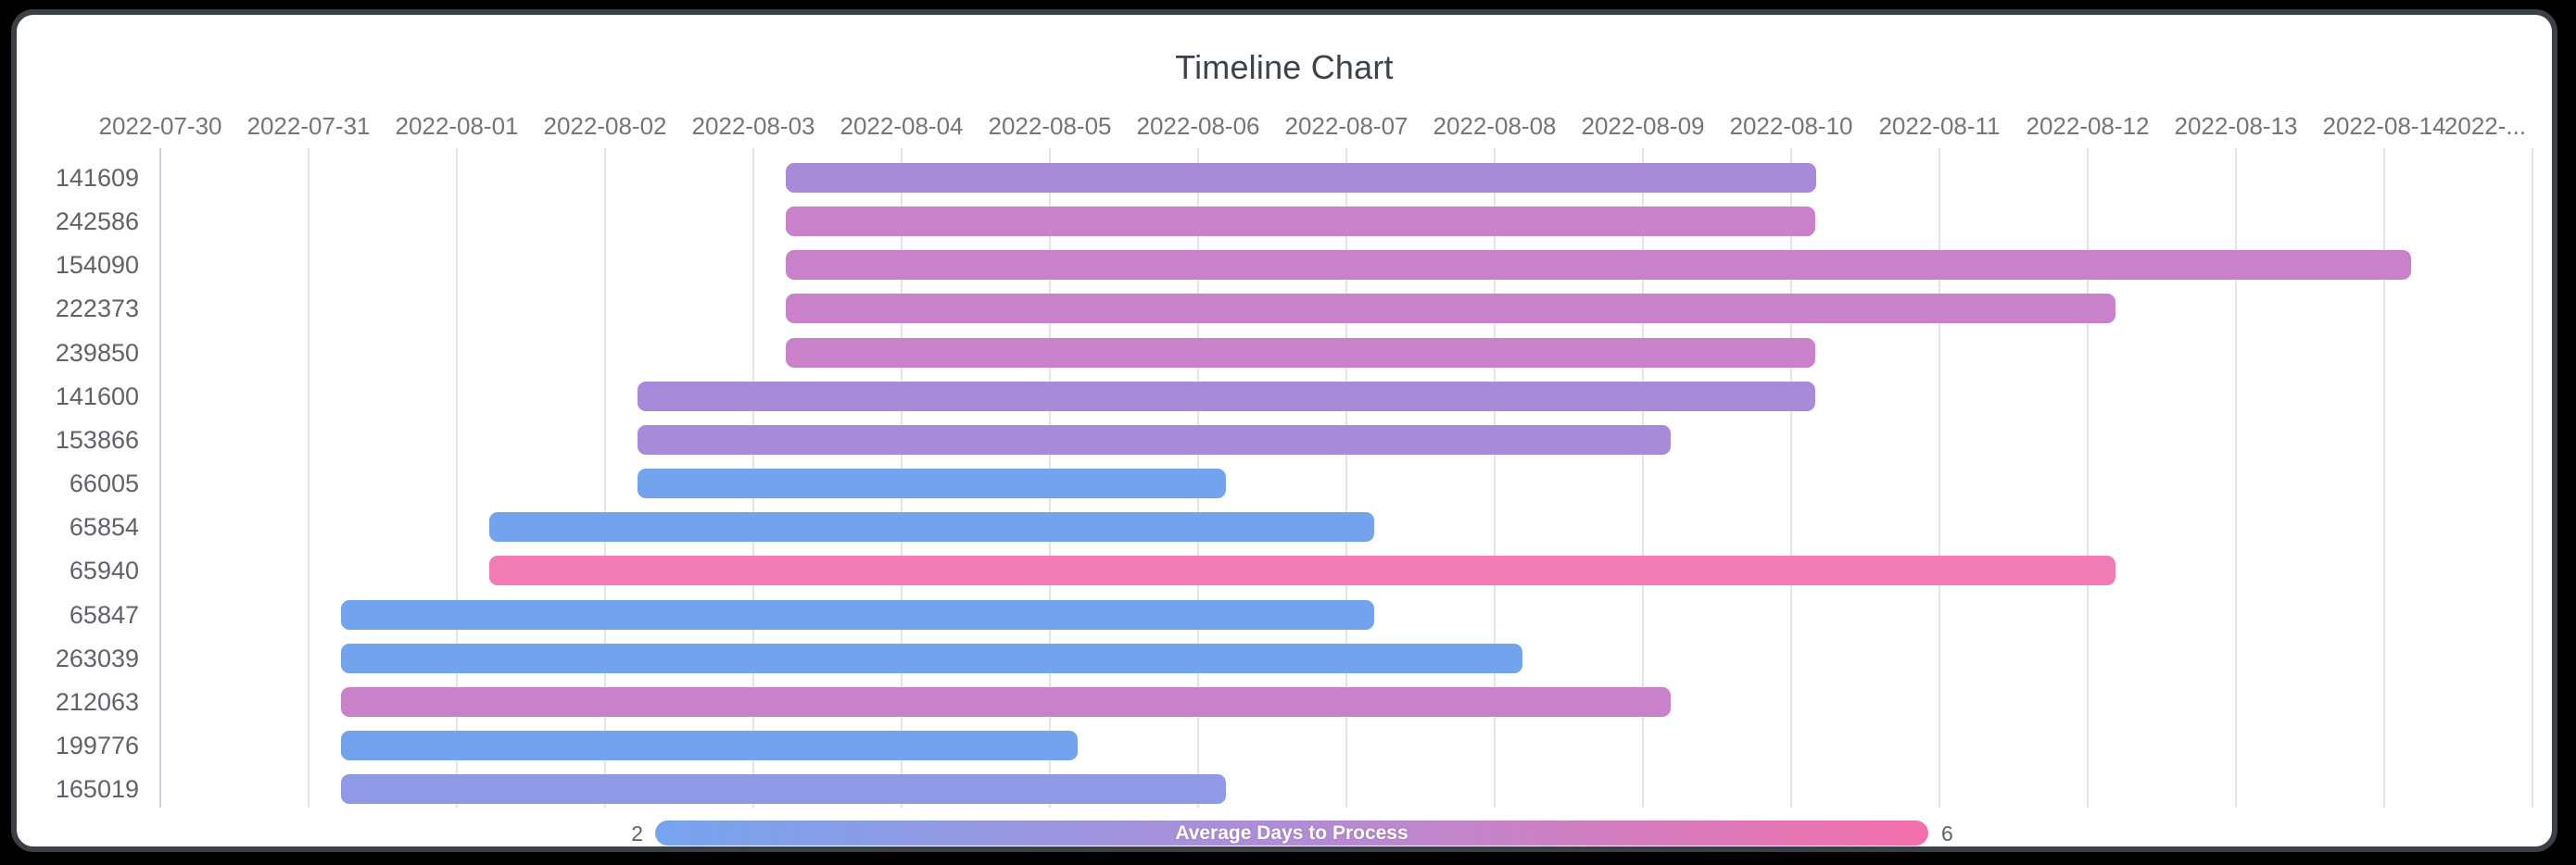 This screenshot has width=2576, height=865. I want to click on y-axis-label: 199776, so click(97, 745).